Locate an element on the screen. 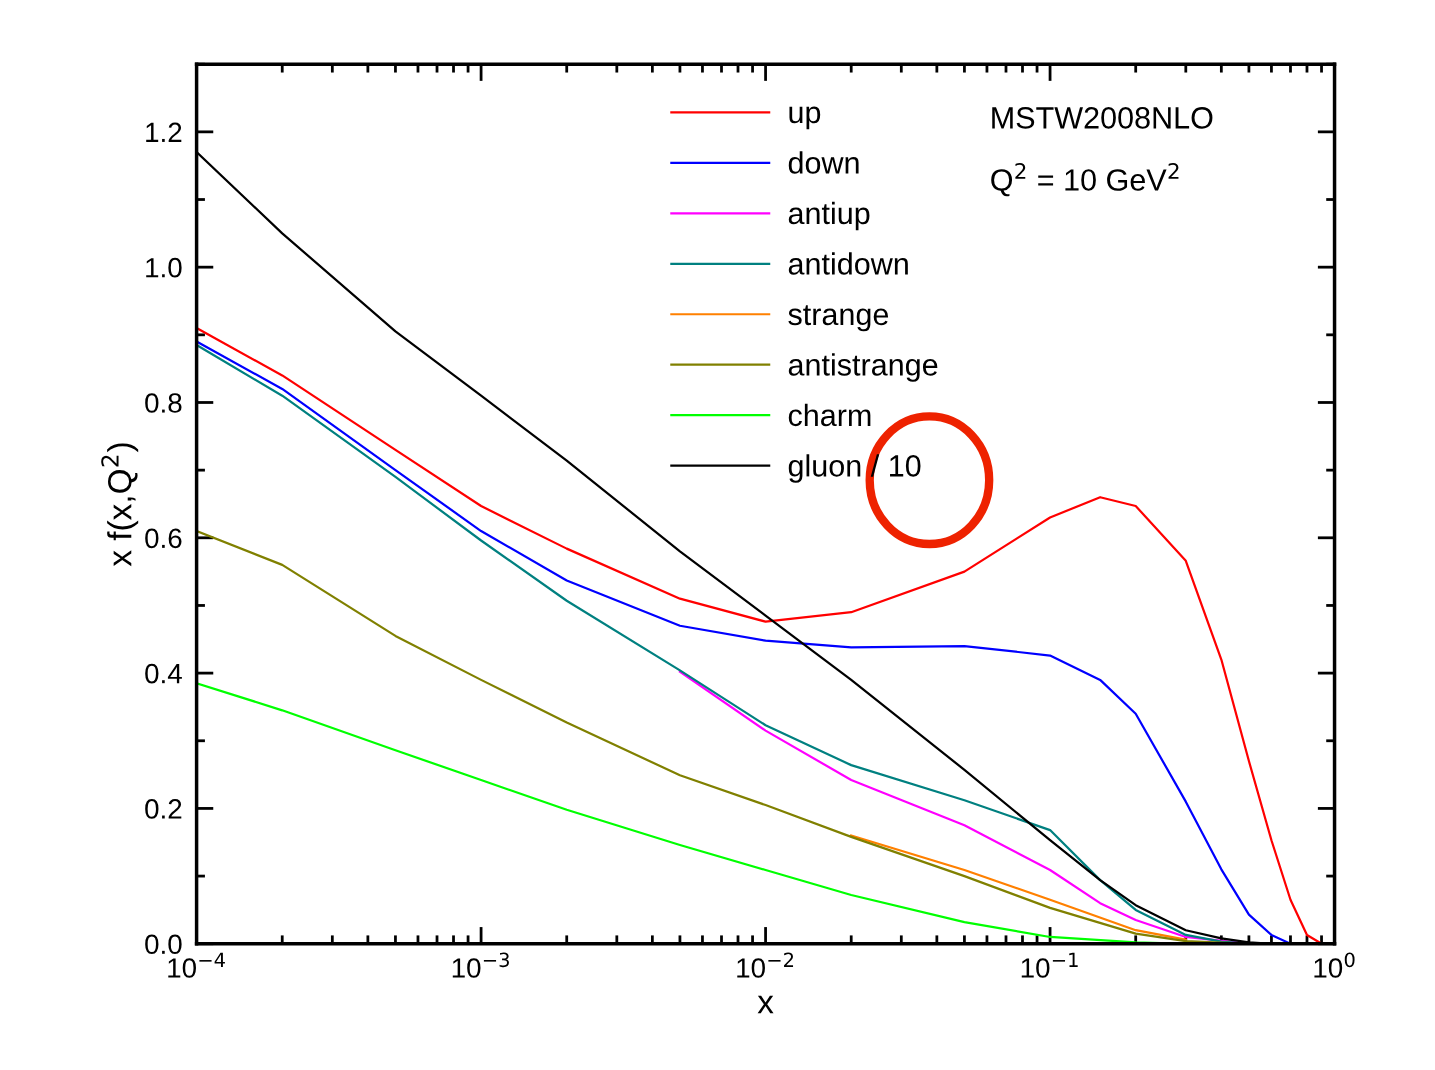 This screenshot has width=1435, height=1070. y-axis-title: x f(x,Q$^{2}$) is located at coordinates (120, 505).